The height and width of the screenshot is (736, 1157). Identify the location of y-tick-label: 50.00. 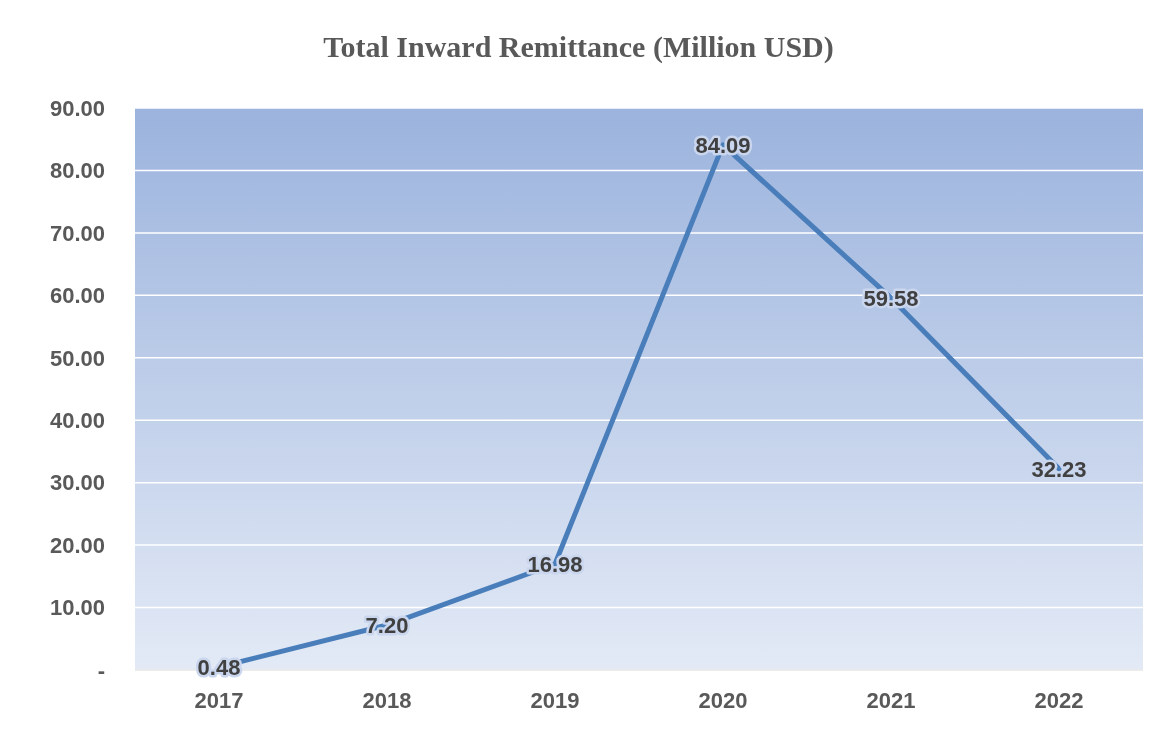
(77, 358).